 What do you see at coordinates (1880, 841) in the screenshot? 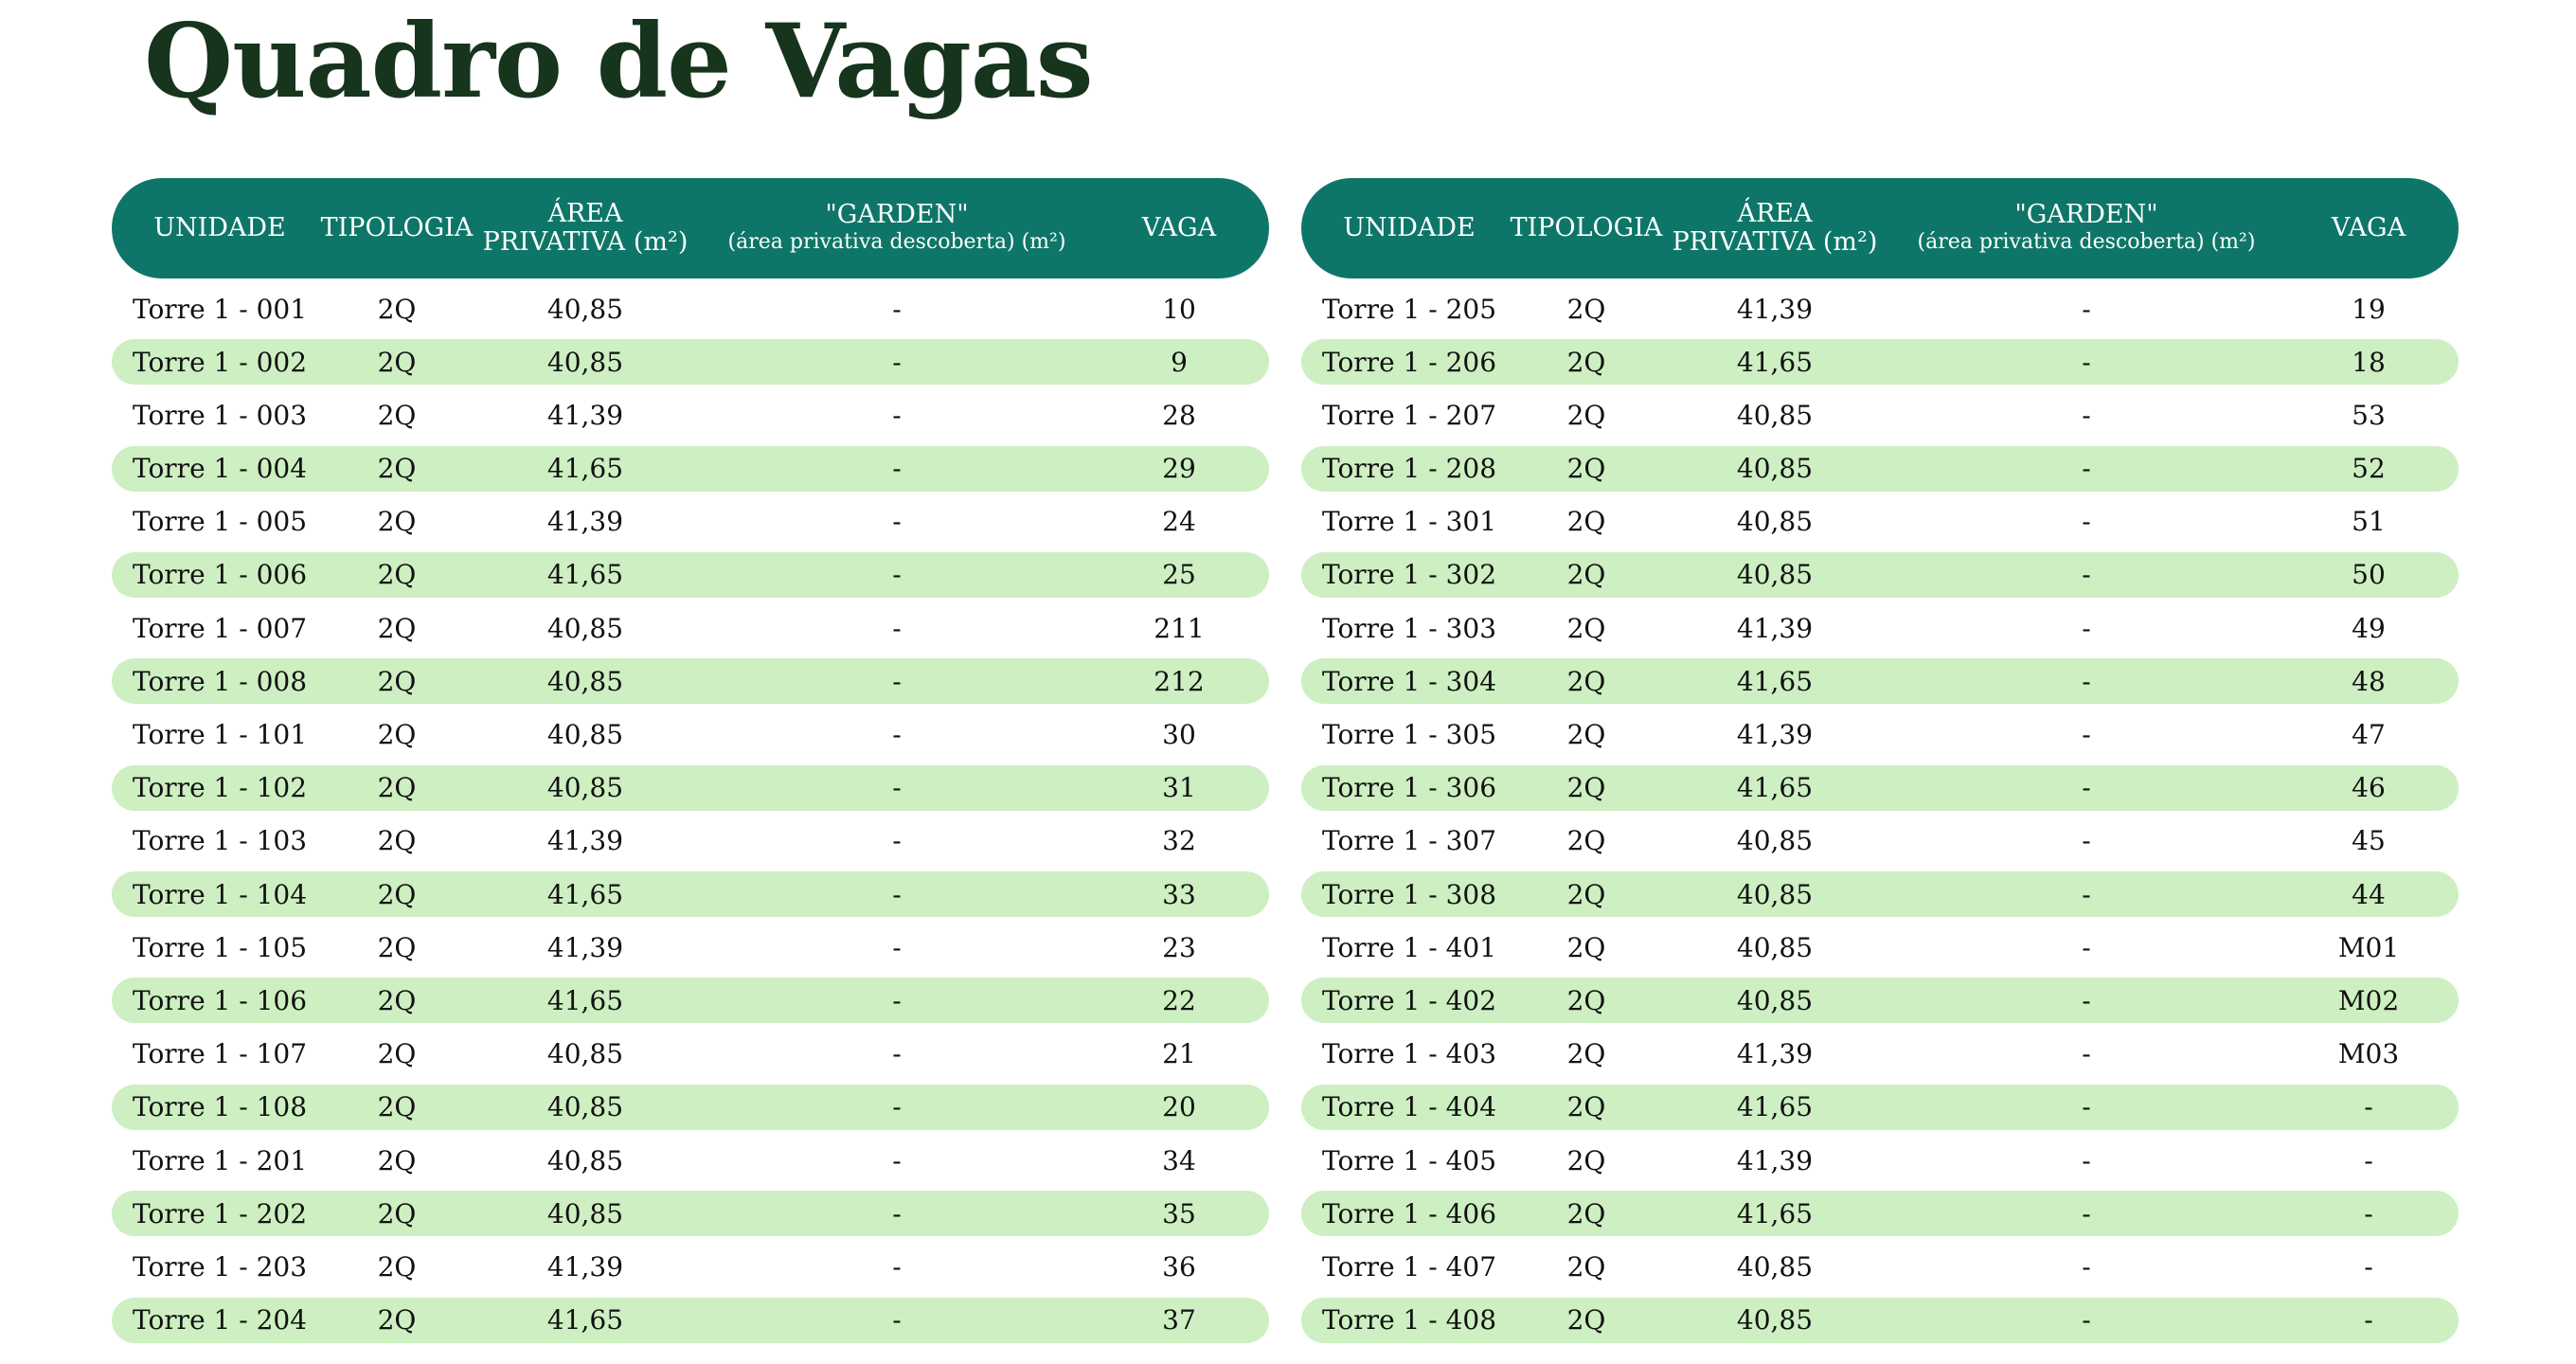
I see `table-row: Torre 1 - 307 2Q 40,85 - 45` at bounding box center [1880, 841].